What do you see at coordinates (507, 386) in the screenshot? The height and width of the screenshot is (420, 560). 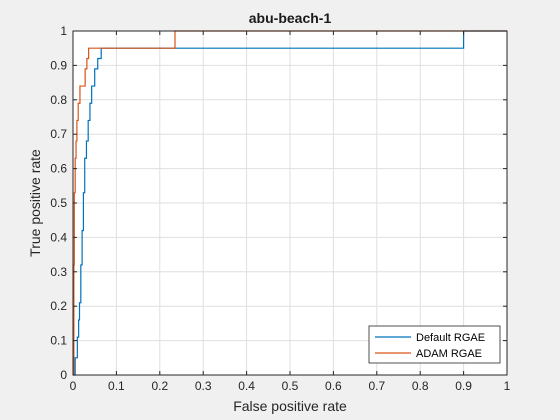 I see `x-tick-label: 1` at bounding box center [507, 386].